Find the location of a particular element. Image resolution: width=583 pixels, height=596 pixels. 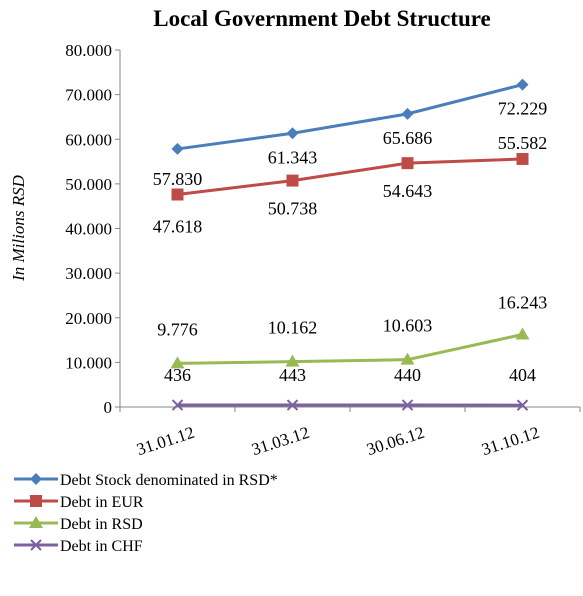

series-debt-in-eur: 47.618 50.738 54.643 55.582 is located at coordinates (350, 185).